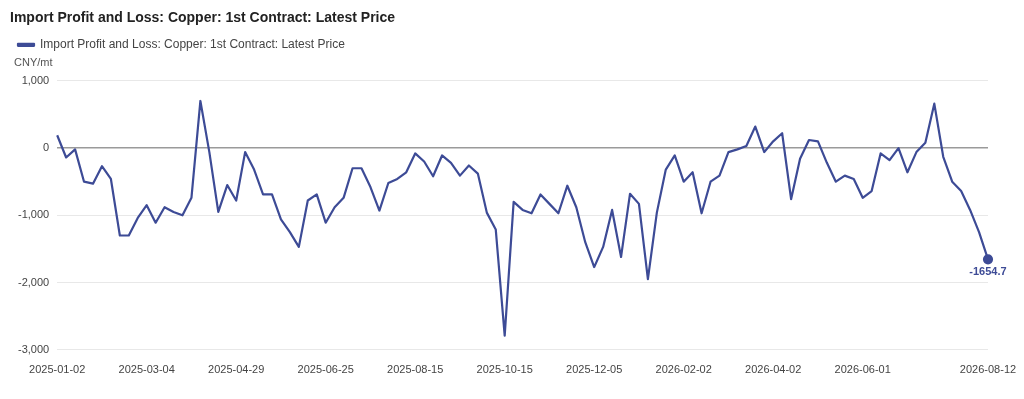 This screenshot has width=1024, height=399. Describe the element at coordinates (773, 369) in the screenshot. I see `x-tick-label: 2026-04-02` at that location.